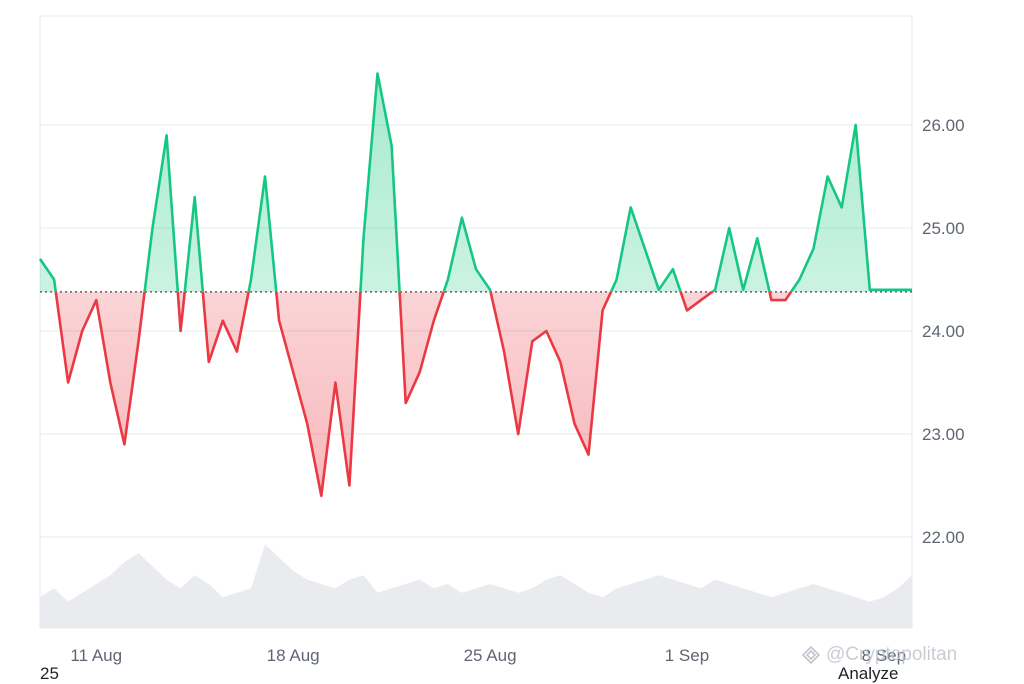 The image size is (1024, 684). I want to click on x-tick-label: 18 Aug, so click(293, 655).